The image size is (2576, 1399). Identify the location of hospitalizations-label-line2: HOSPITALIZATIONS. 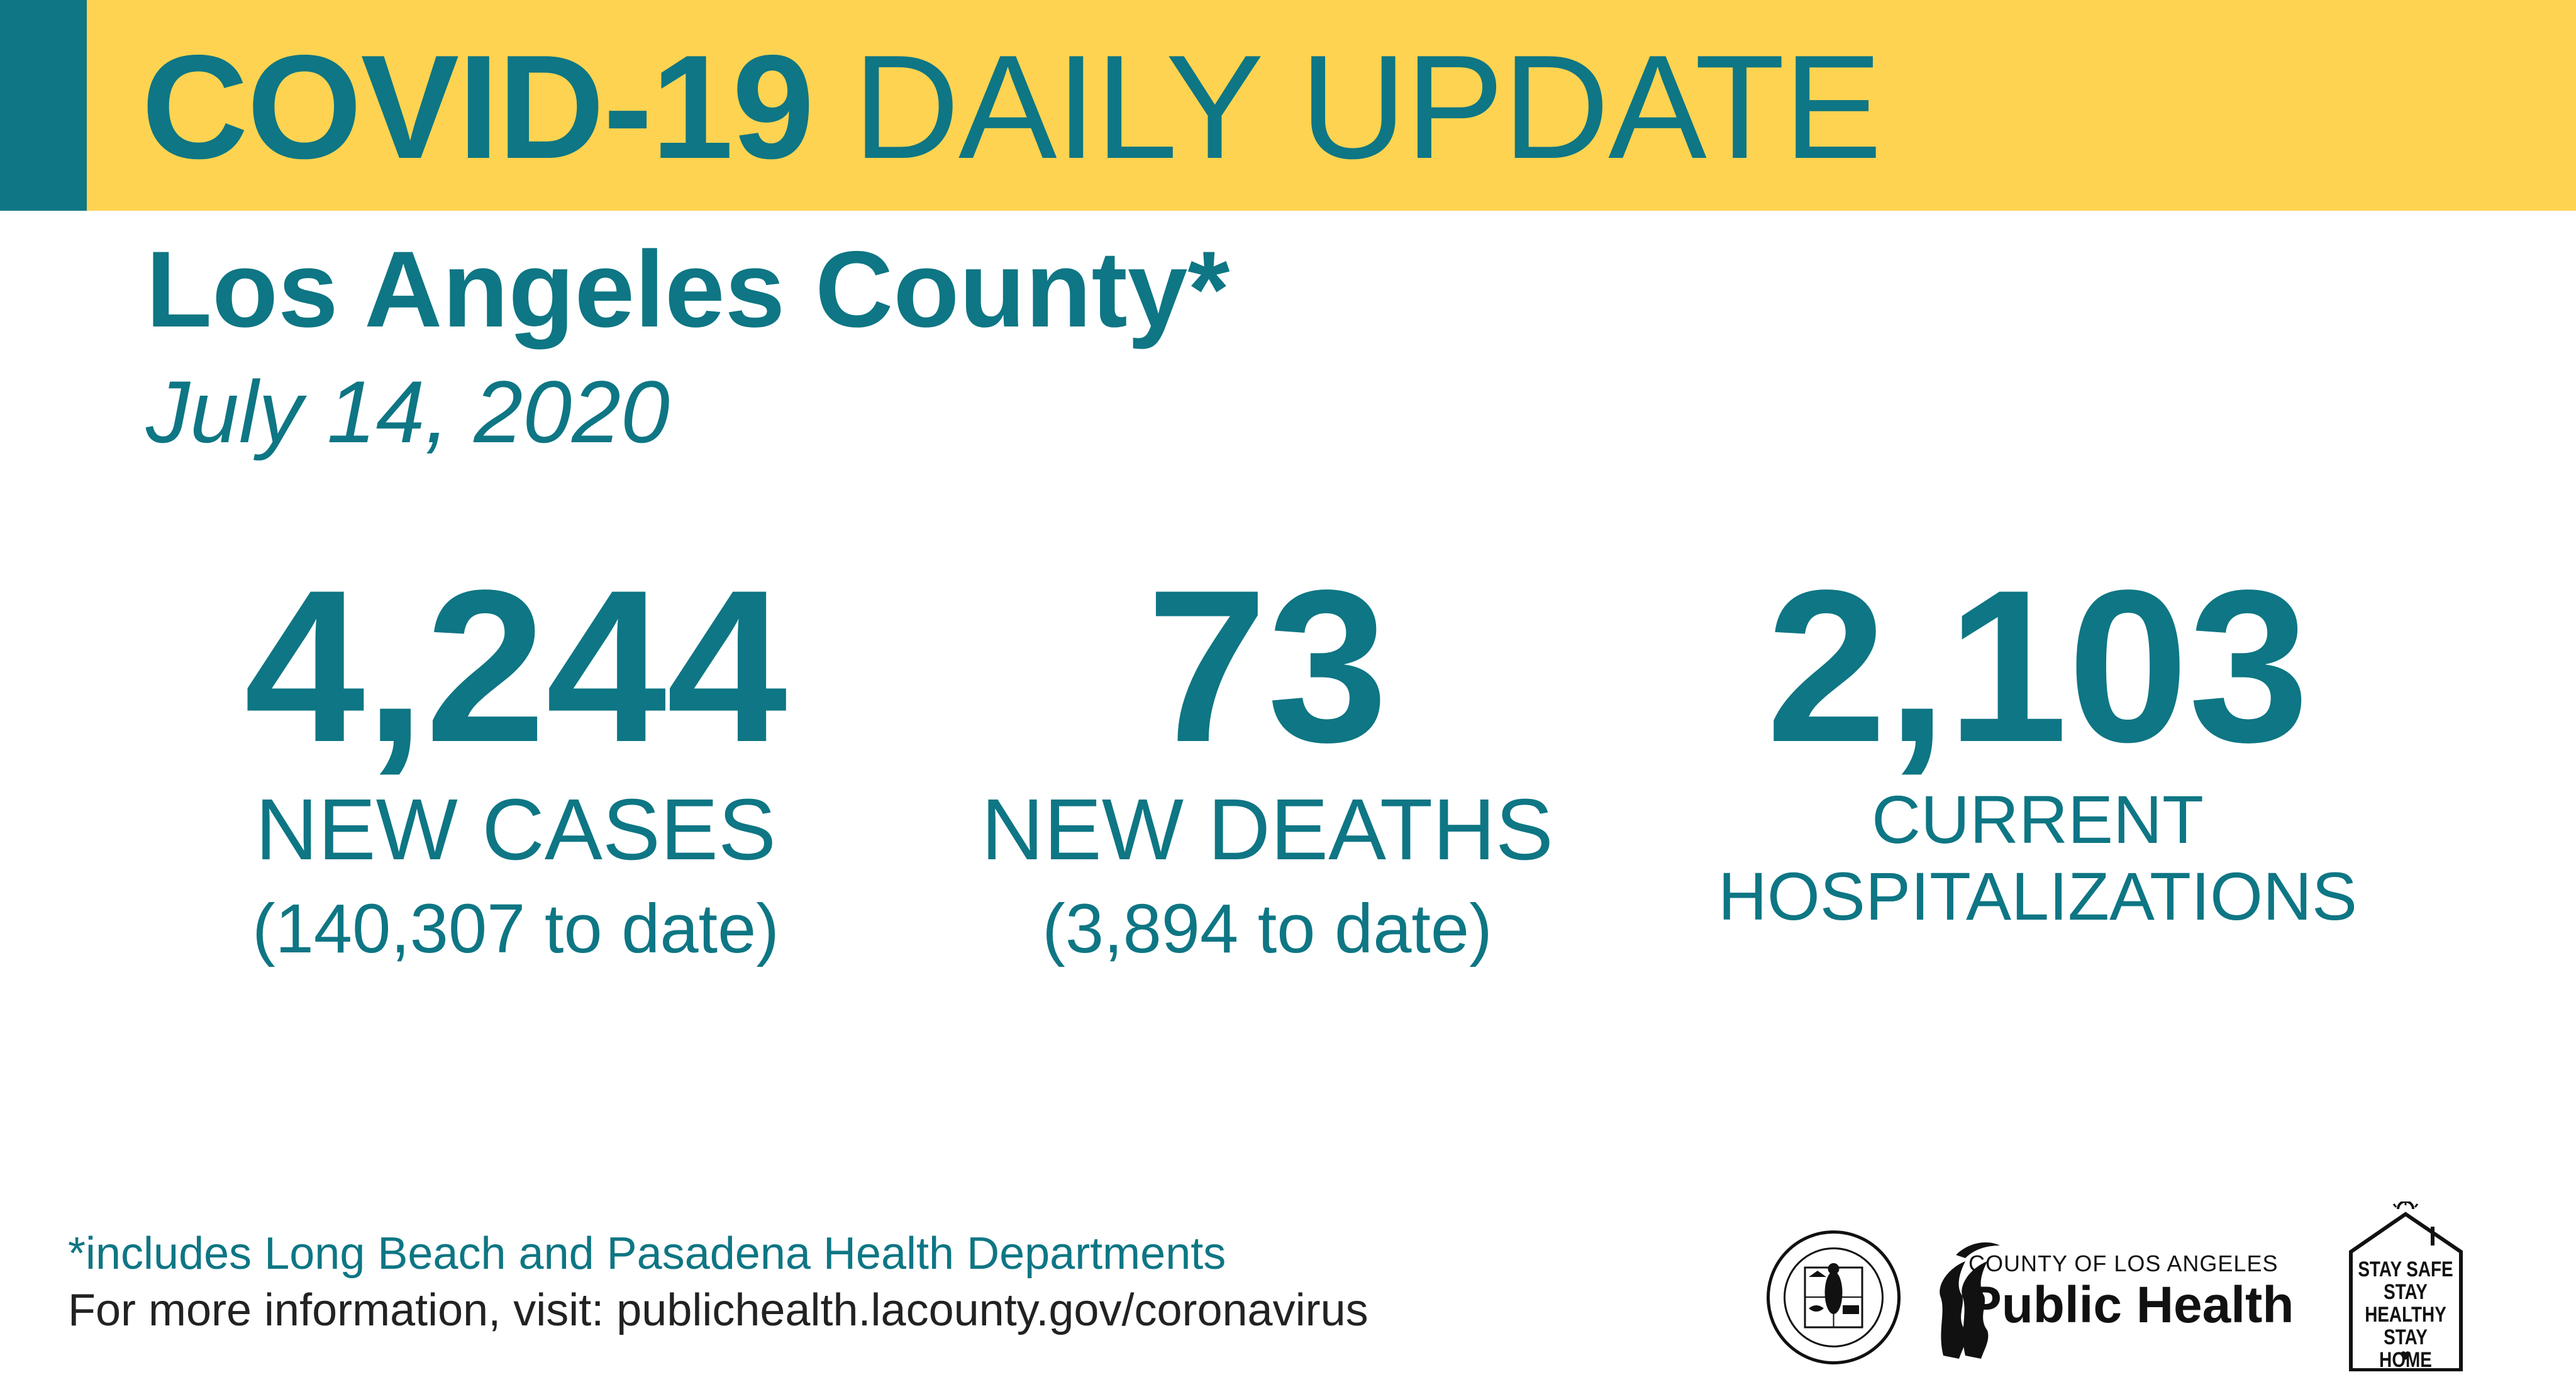
(2038, 896).